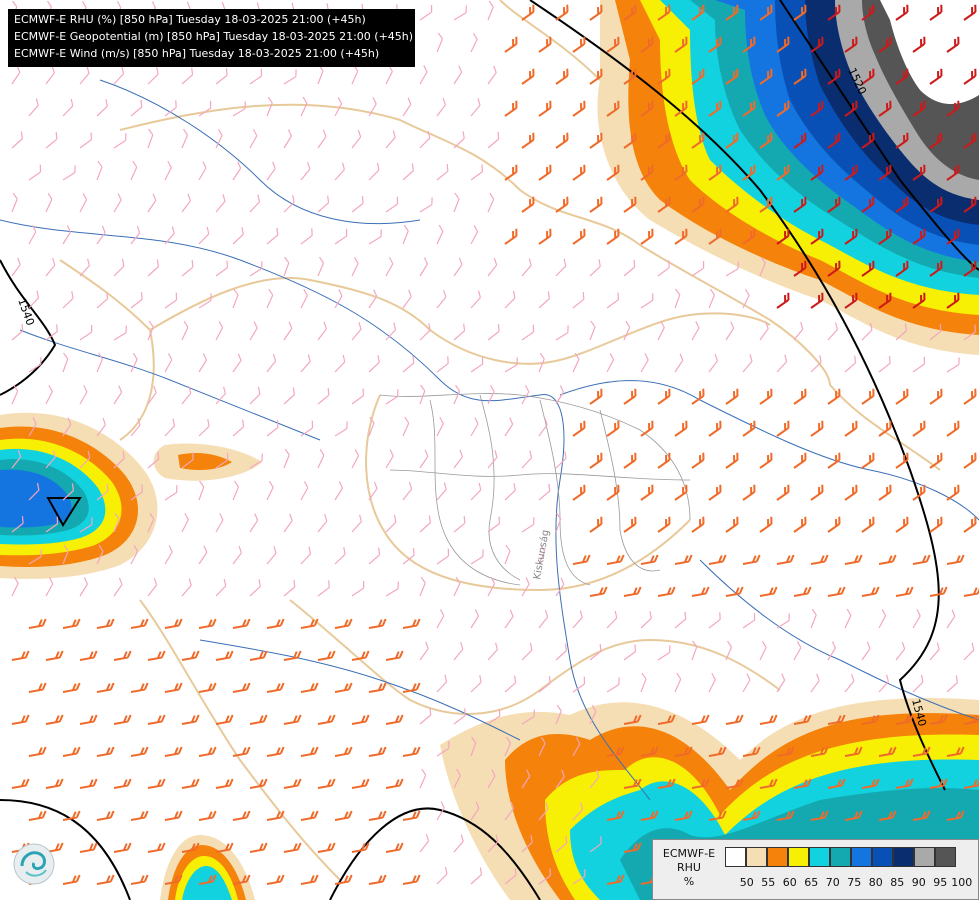 The image size is (979, 900). What do you see at coordinates (945, 857) in the screenshot?
I see `legend-swatch` at bounding box center [945, 857].